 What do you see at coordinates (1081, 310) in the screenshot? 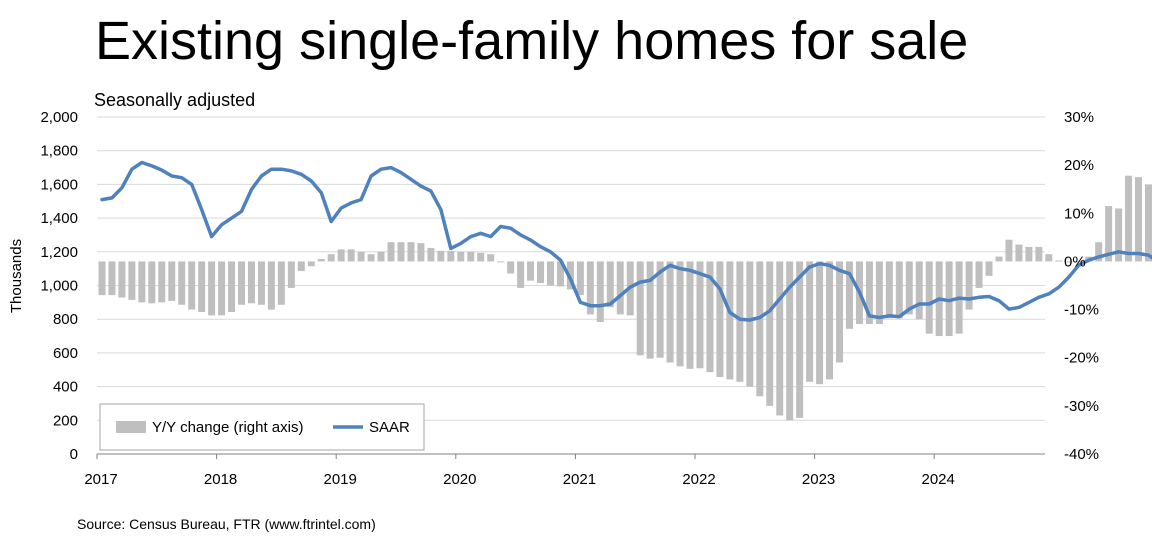
I see `right-tick-label: -10%` at bounding box center [1081, 310].